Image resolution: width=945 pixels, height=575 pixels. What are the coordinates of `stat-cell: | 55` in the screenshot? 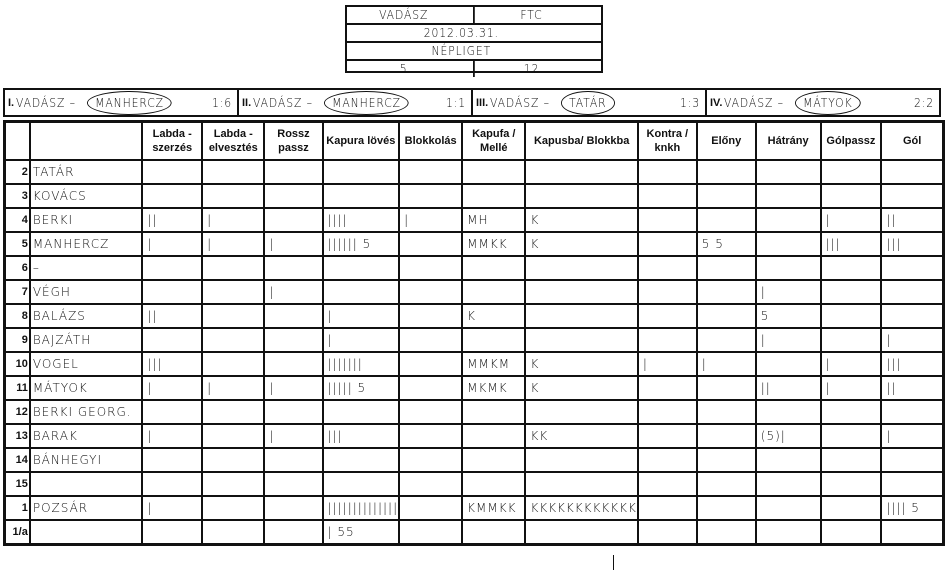 It's located at (341, 532).